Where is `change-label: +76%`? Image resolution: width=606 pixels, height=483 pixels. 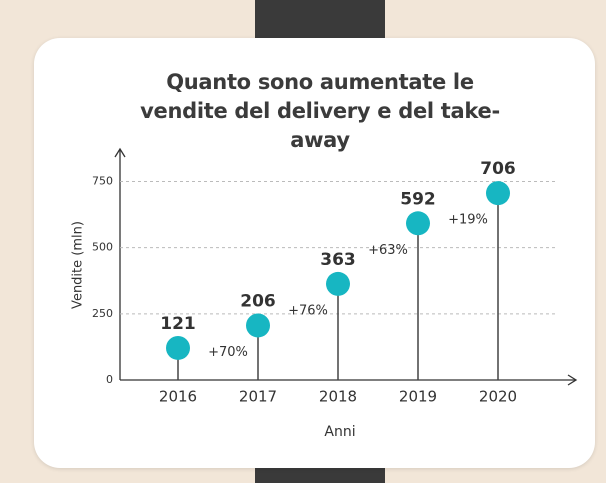 change-label: +76% is located at coordinates (308, 310).